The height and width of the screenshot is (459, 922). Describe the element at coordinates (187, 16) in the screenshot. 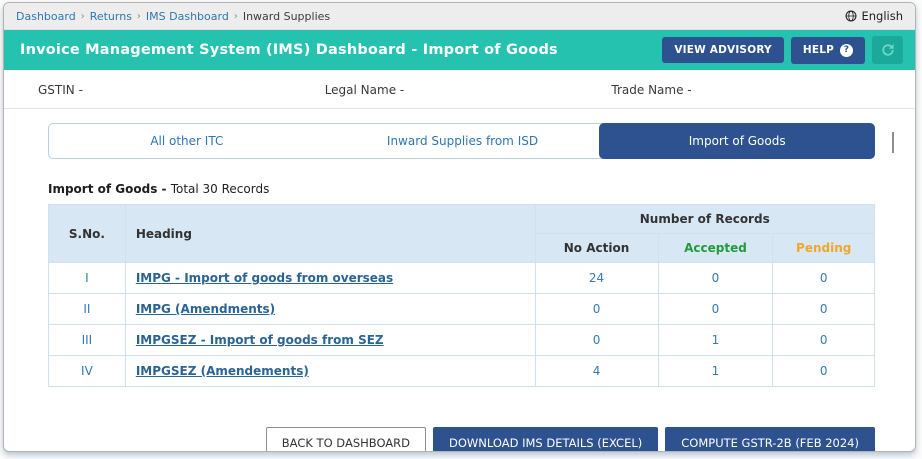

I see `breadcrumb-link-ims-dashboard: IMS Dashboard` at that location.